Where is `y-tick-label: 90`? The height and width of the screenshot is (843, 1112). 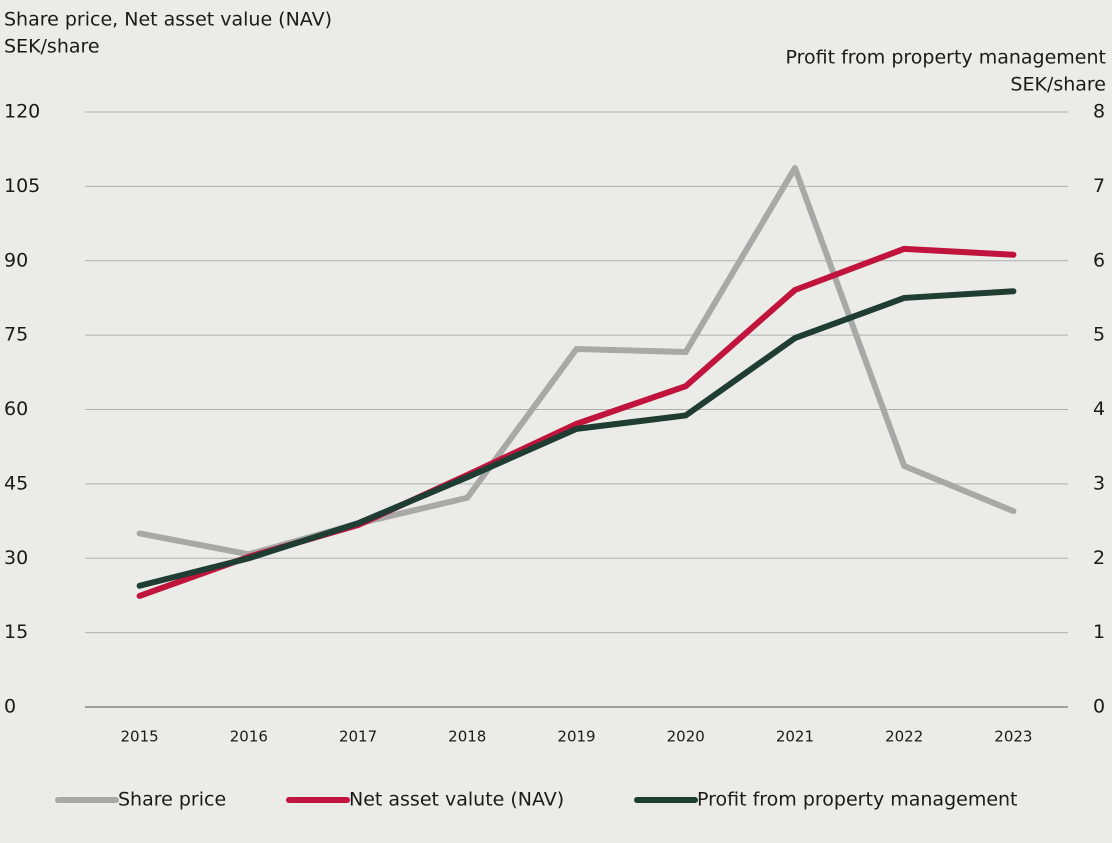
y-tick-label: 90 is located at coordinates (16, 260).